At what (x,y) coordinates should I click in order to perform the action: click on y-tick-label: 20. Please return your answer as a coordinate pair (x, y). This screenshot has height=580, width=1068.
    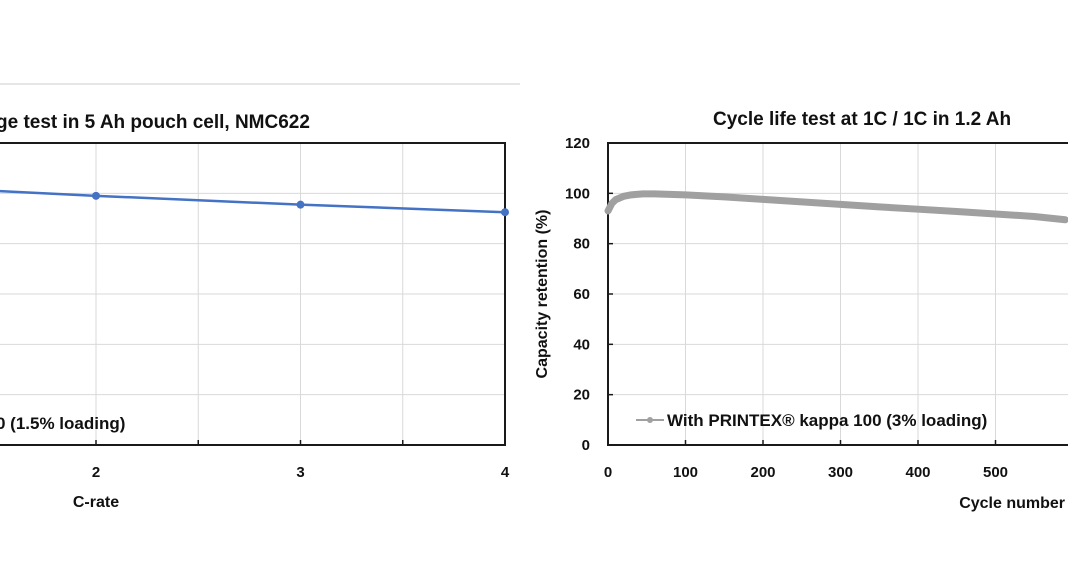
    Looking at the image, I should click on (581, 395).